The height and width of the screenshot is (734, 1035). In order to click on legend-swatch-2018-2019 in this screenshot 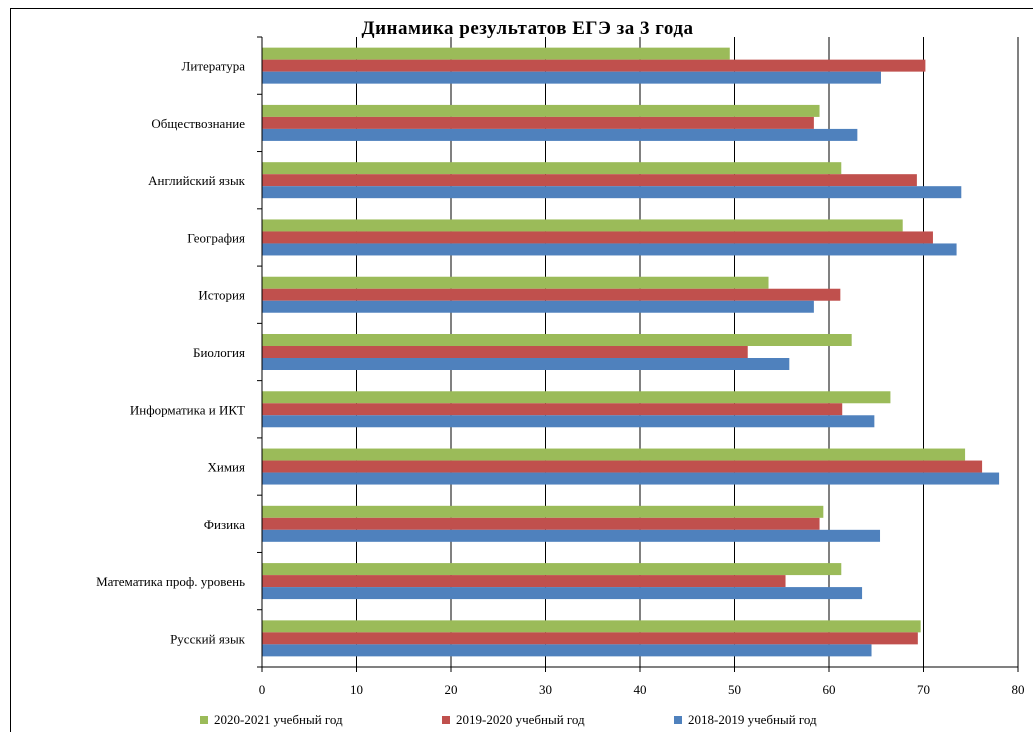, I will do `click(678, 720)`.